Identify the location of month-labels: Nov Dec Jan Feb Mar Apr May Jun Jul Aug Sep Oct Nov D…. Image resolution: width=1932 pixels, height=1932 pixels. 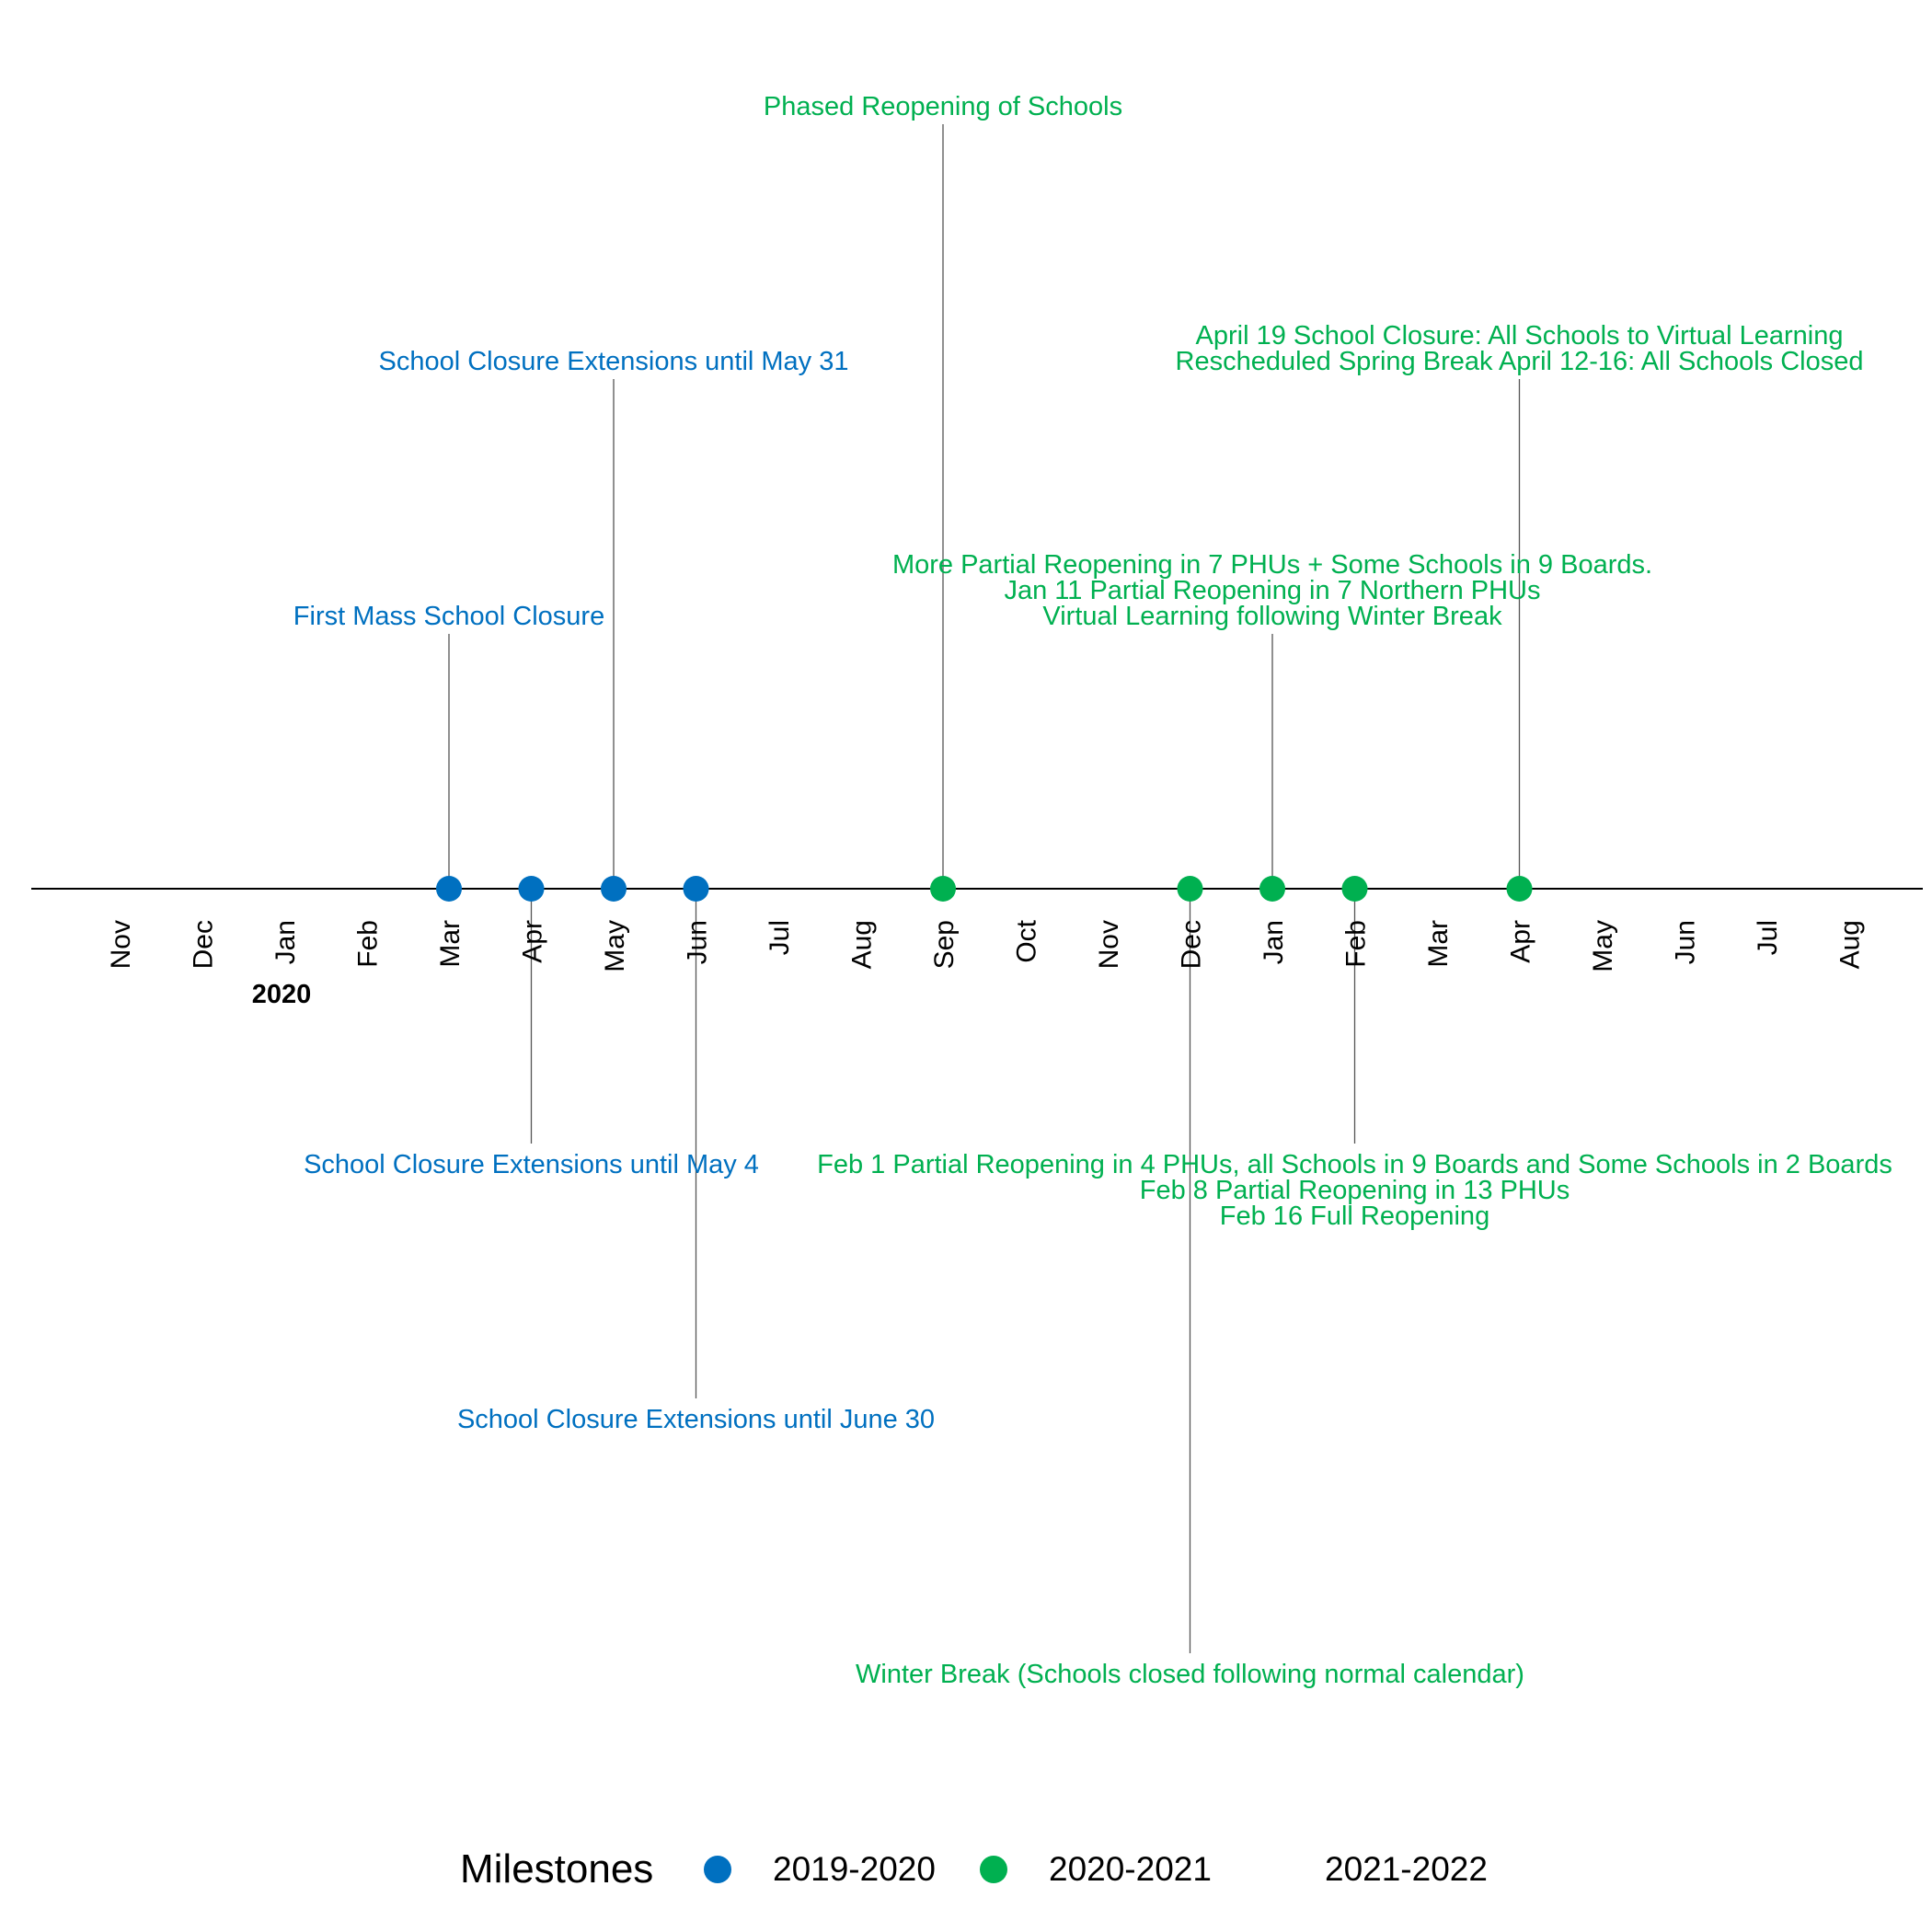
(986, 945).